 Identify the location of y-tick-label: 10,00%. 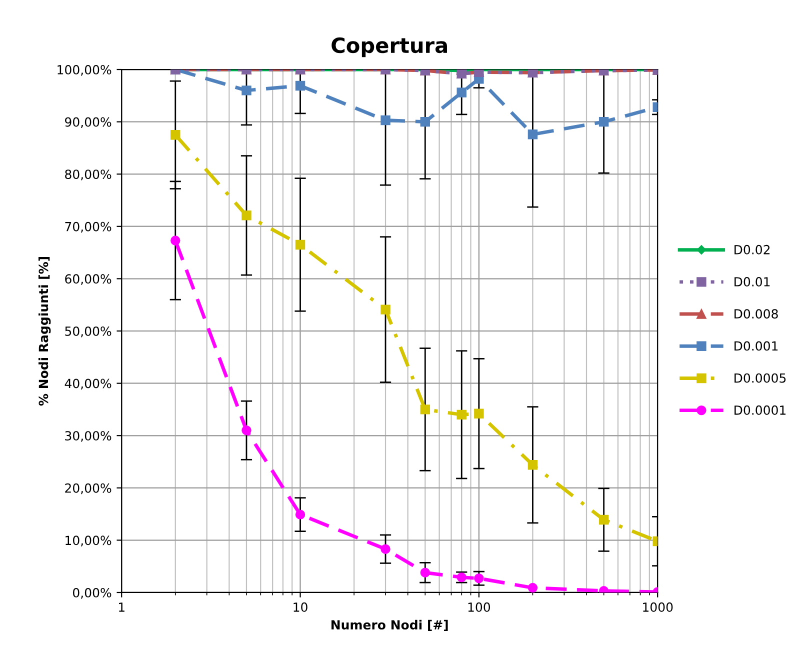
(89, 541).